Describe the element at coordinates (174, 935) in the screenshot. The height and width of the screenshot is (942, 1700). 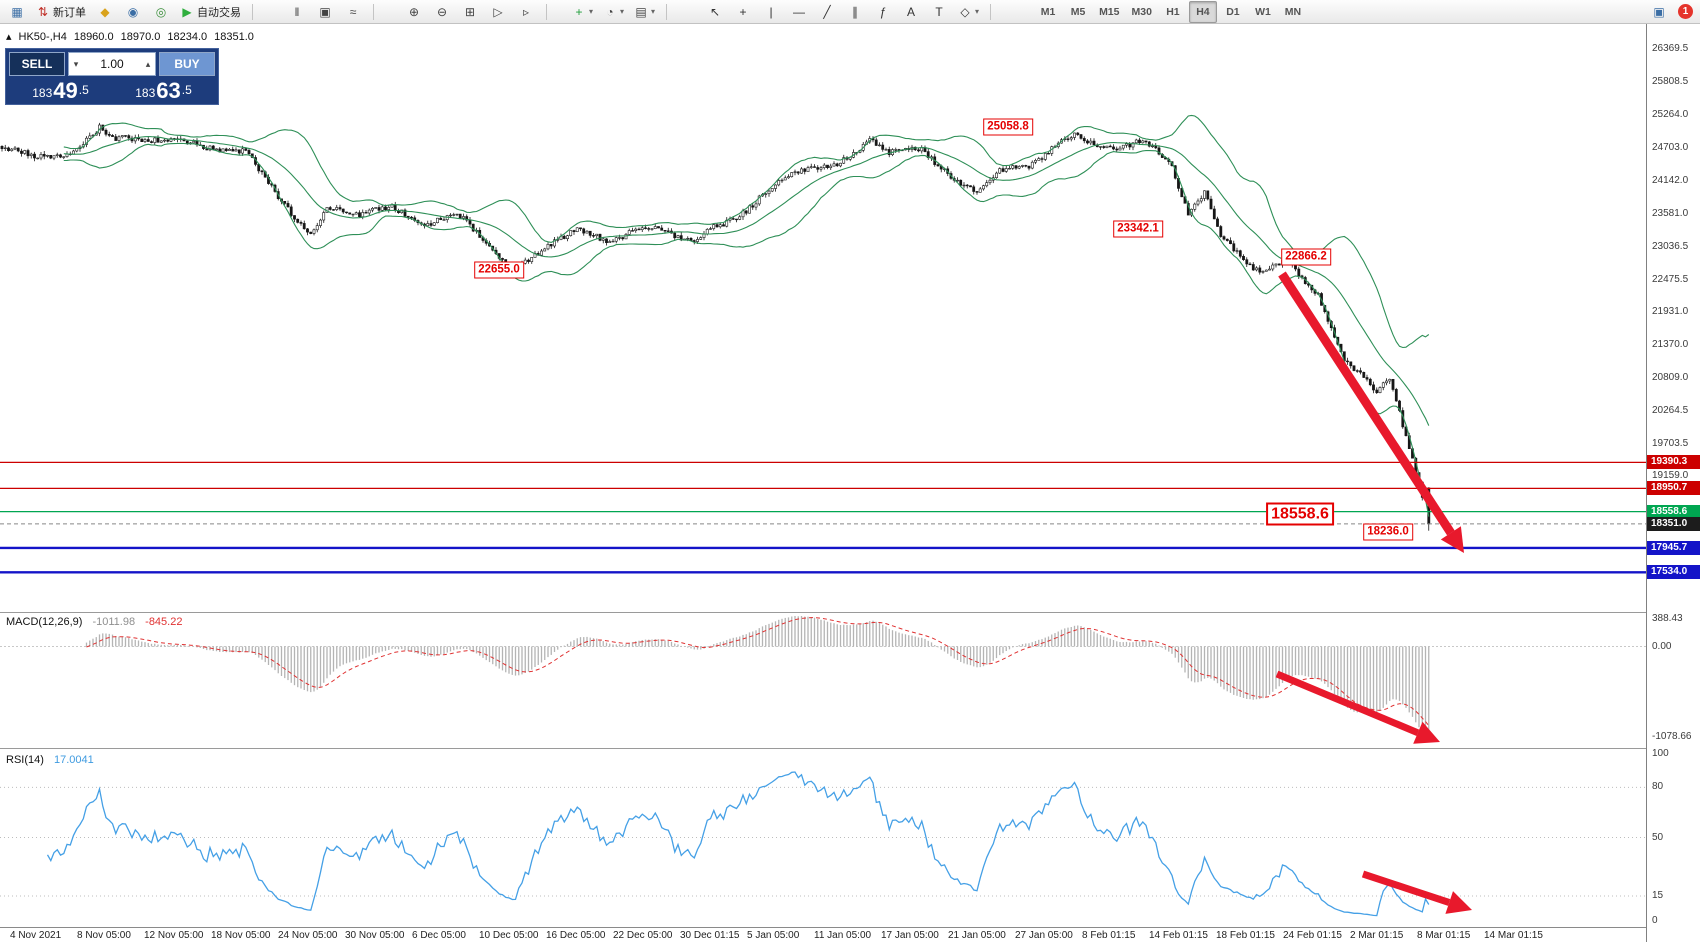
I see `time-label: 12 Nov 05:00` at that location.